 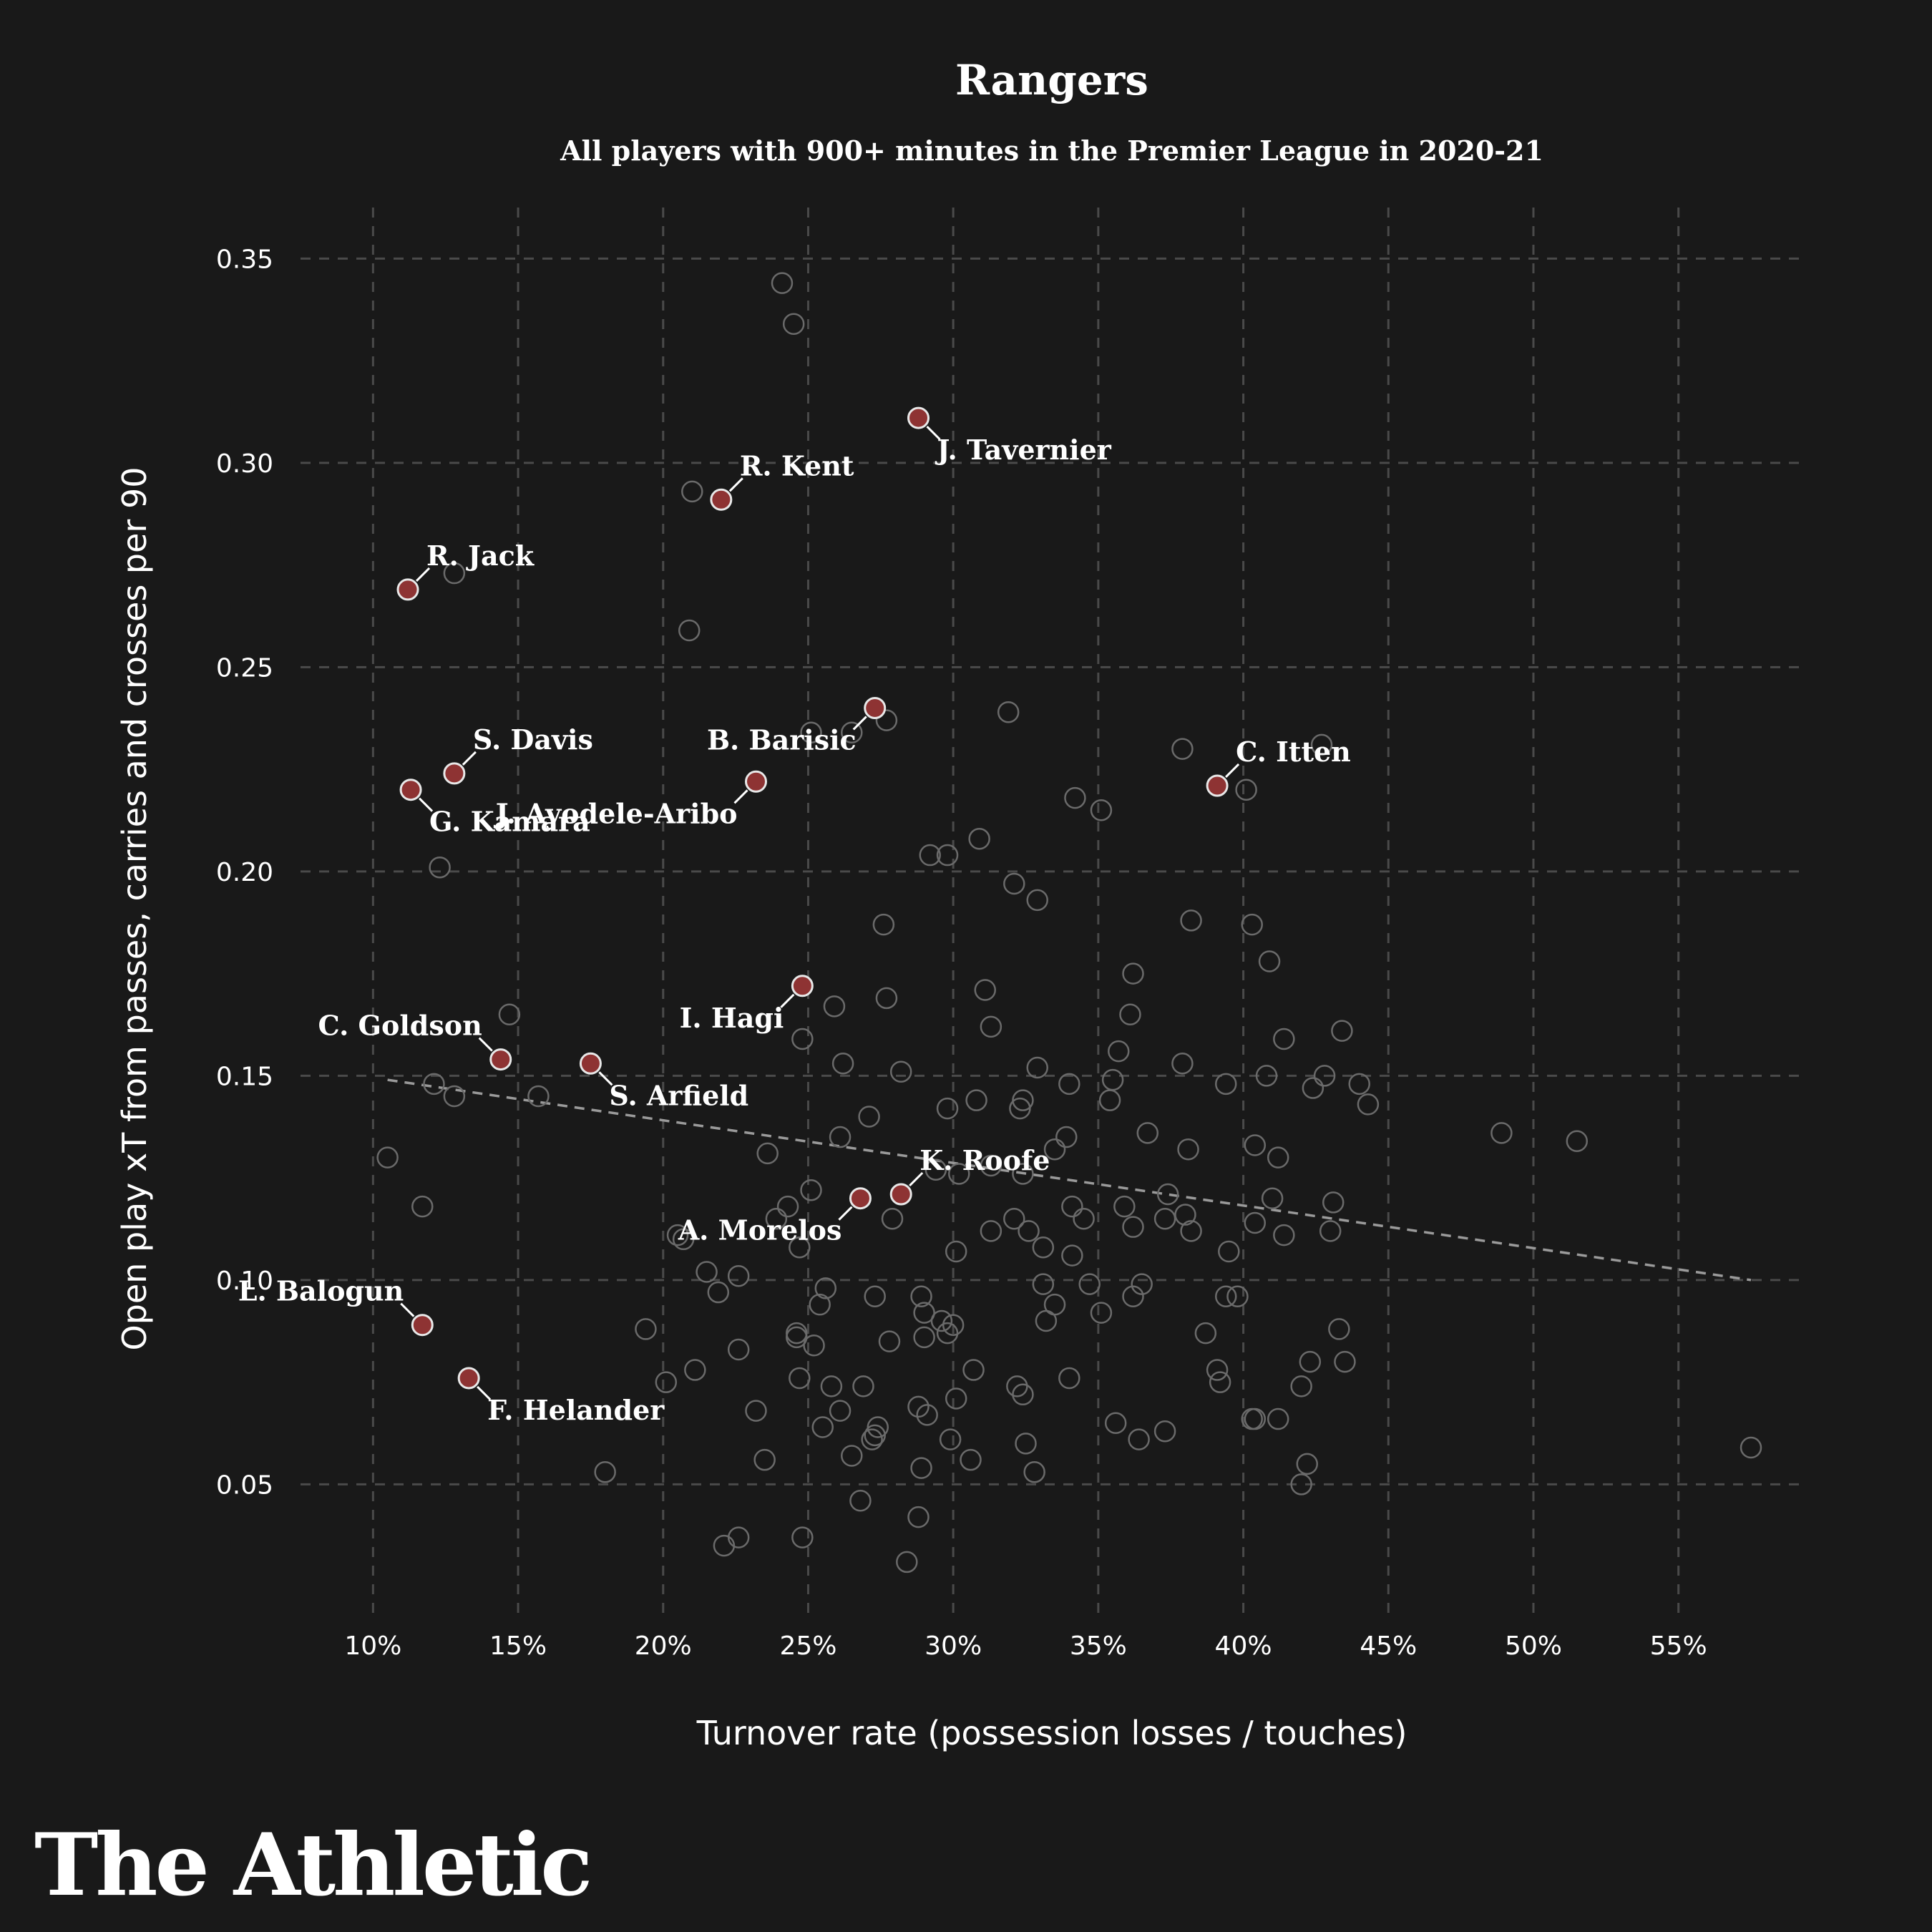 What do you see at coordinates (732, 1018) in the screenshot?
I see `player-label: I. Hagi` at bounding box center [732, 1018].